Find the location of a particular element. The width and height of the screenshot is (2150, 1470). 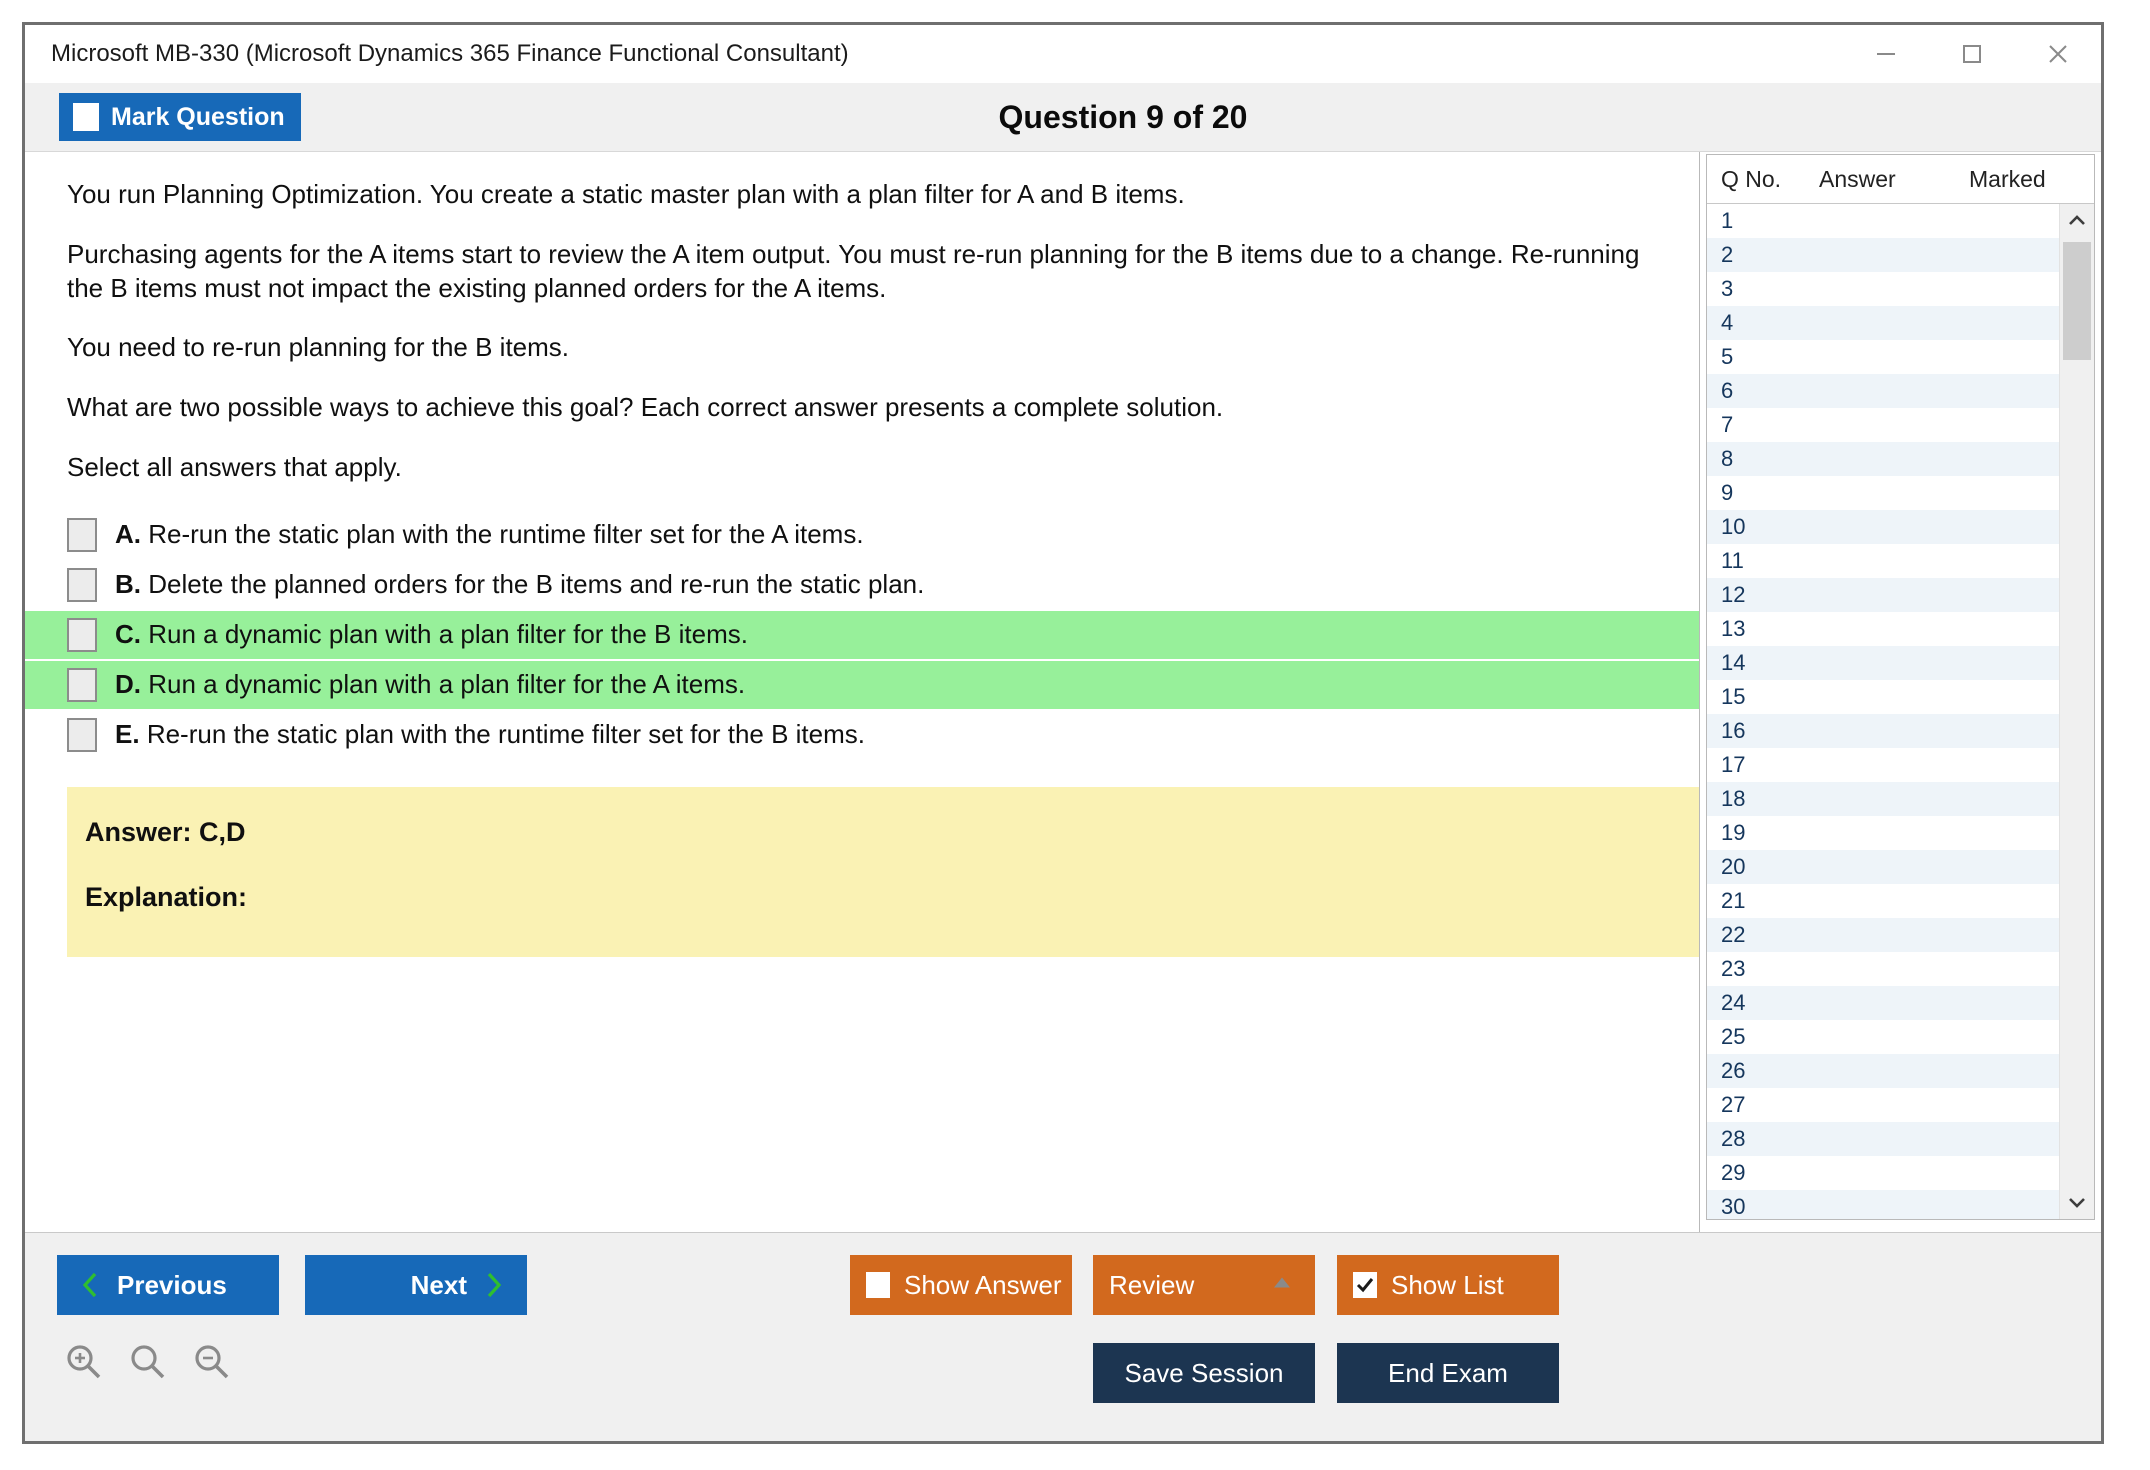

end-exam-label: End Exam is located at coordinates (1448, 1372).